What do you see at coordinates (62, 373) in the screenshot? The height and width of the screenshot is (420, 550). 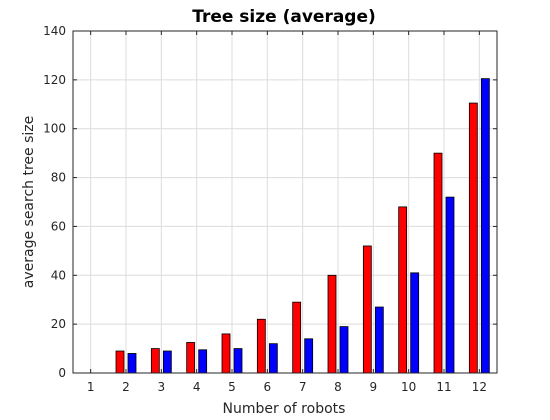 I see `y-tick-label: 0` at bounding box center [62, 373].